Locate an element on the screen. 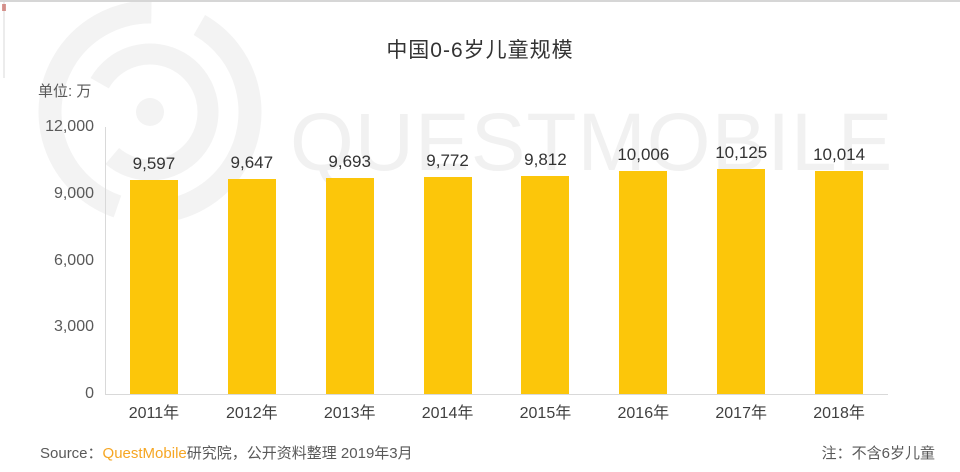  chart-title: 中国0-6岁儿童规模 is located at coordinates (480, 50).